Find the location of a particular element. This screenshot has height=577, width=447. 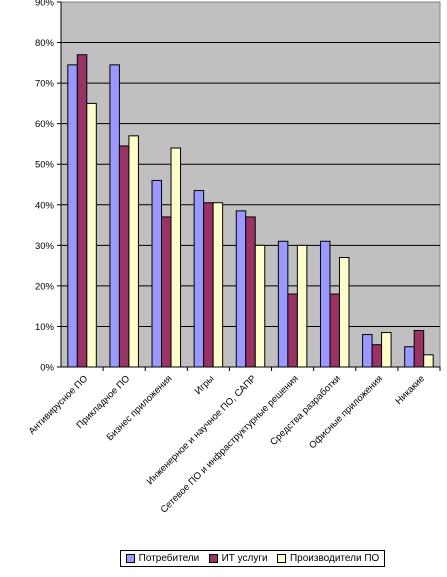

x-tick-label: Никакие is located at coordinates (410, 390).